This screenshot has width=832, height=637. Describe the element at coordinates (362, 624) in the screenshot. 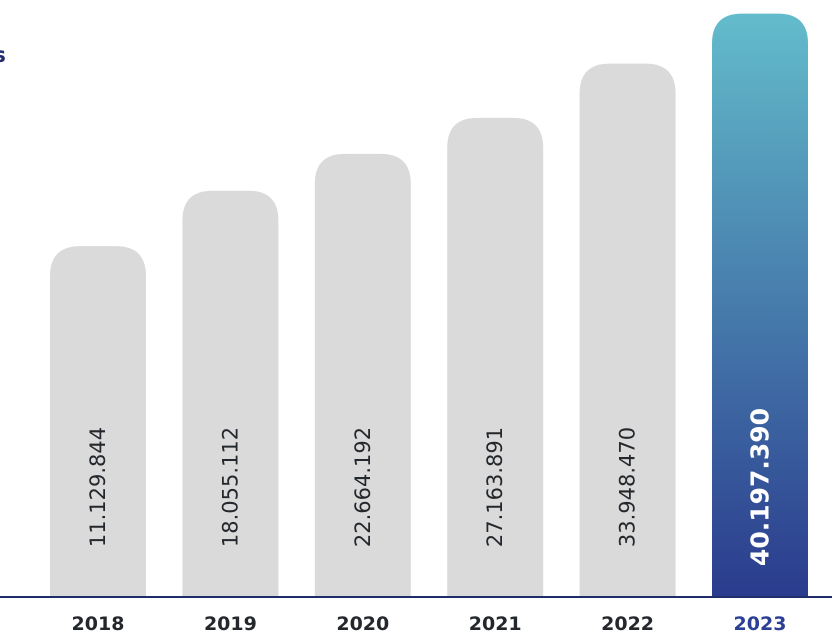

I see `category-label-2020: 2020` at that location.